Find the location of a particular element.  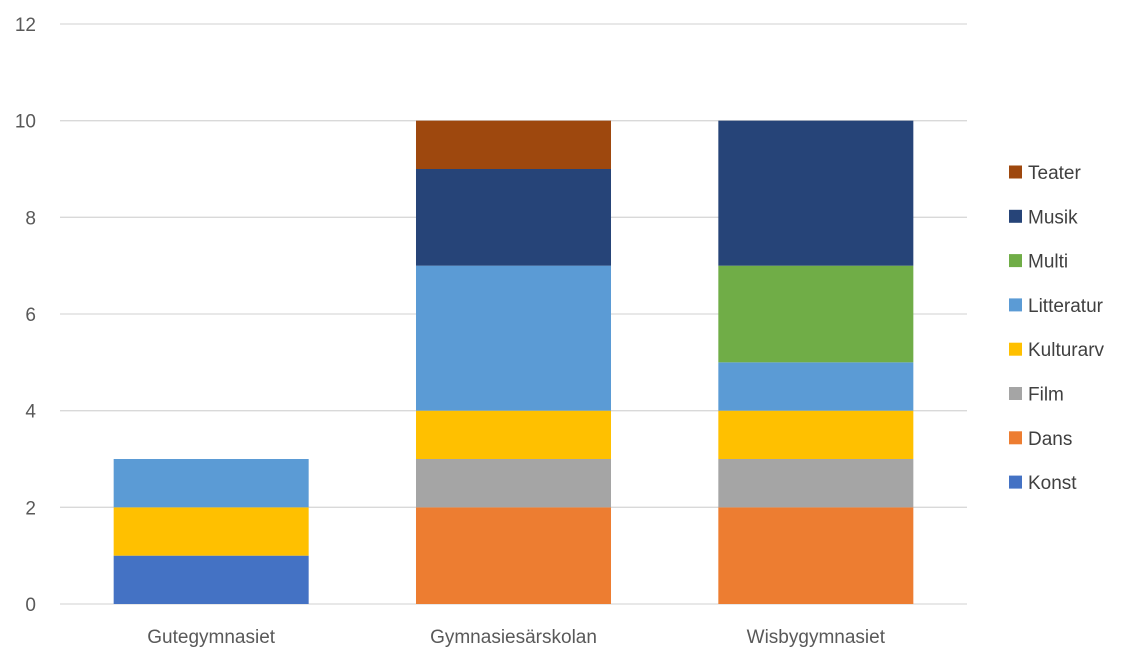

legend-item-litteratur: Litteratur is located at coordinates (1056, 306).